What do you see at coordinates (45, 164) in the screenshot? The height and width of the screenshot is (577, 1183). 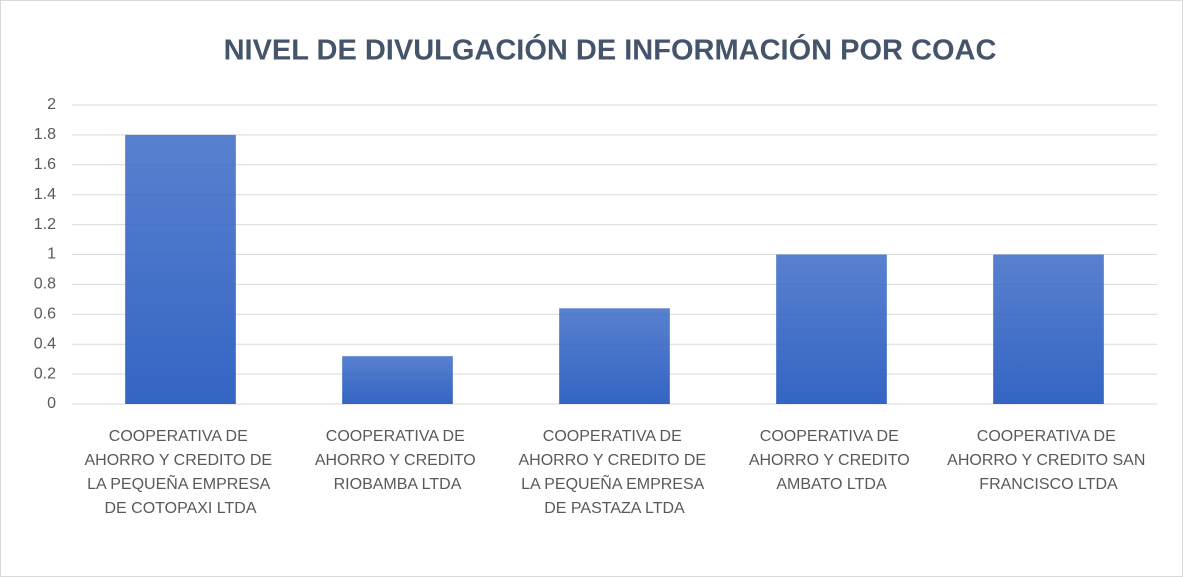 I see `y-tick-label: 1.6` at bounding box center [45, 164].